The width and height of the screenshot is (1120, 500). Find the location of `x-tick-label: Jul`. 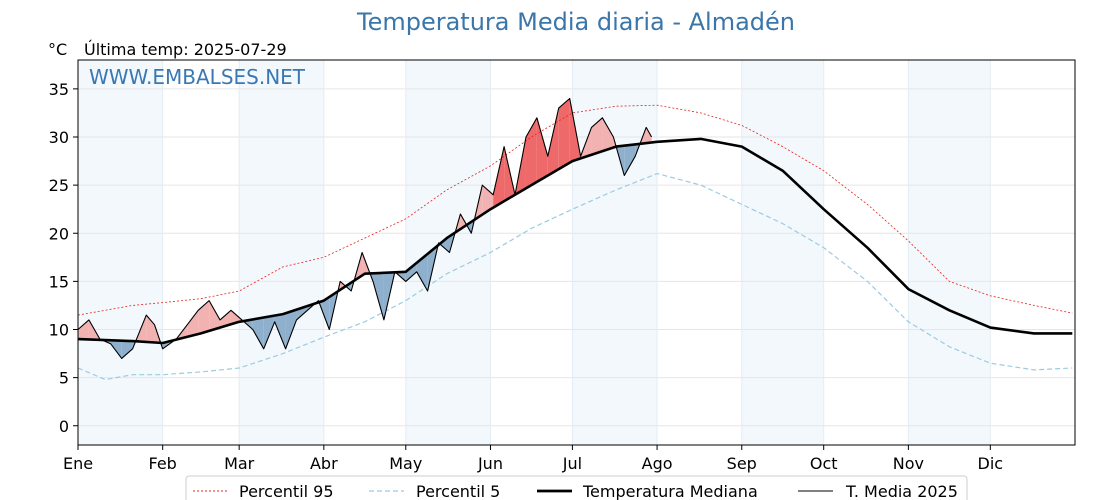

x-tick-label: Jul is located at coordinates (572, 463).